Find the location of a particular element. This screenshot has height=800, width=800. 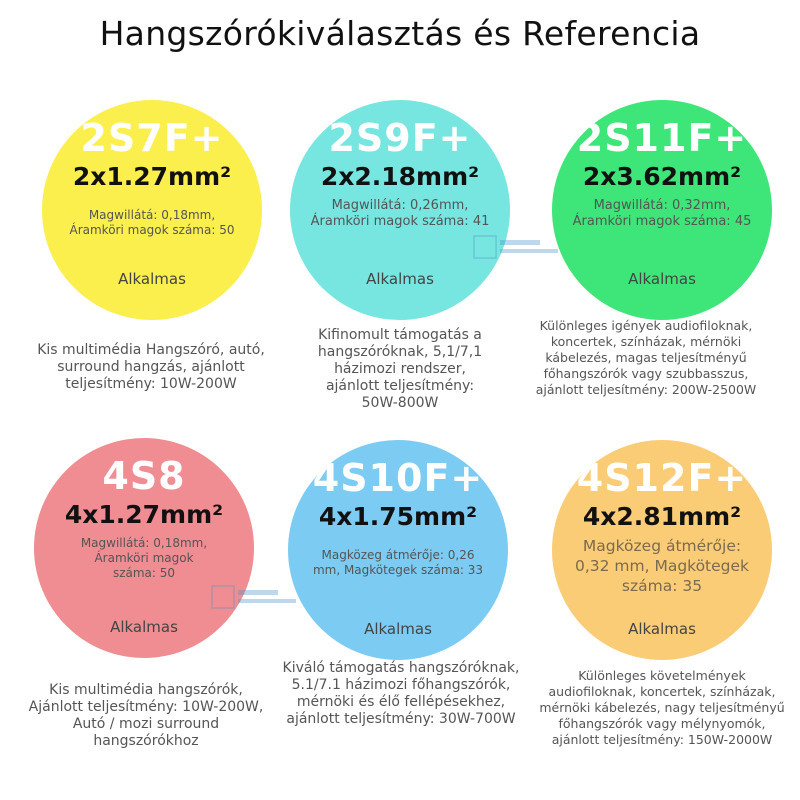

page-title: Hangszórókiválasztás és Referencia is located at coordinates (400, 33).